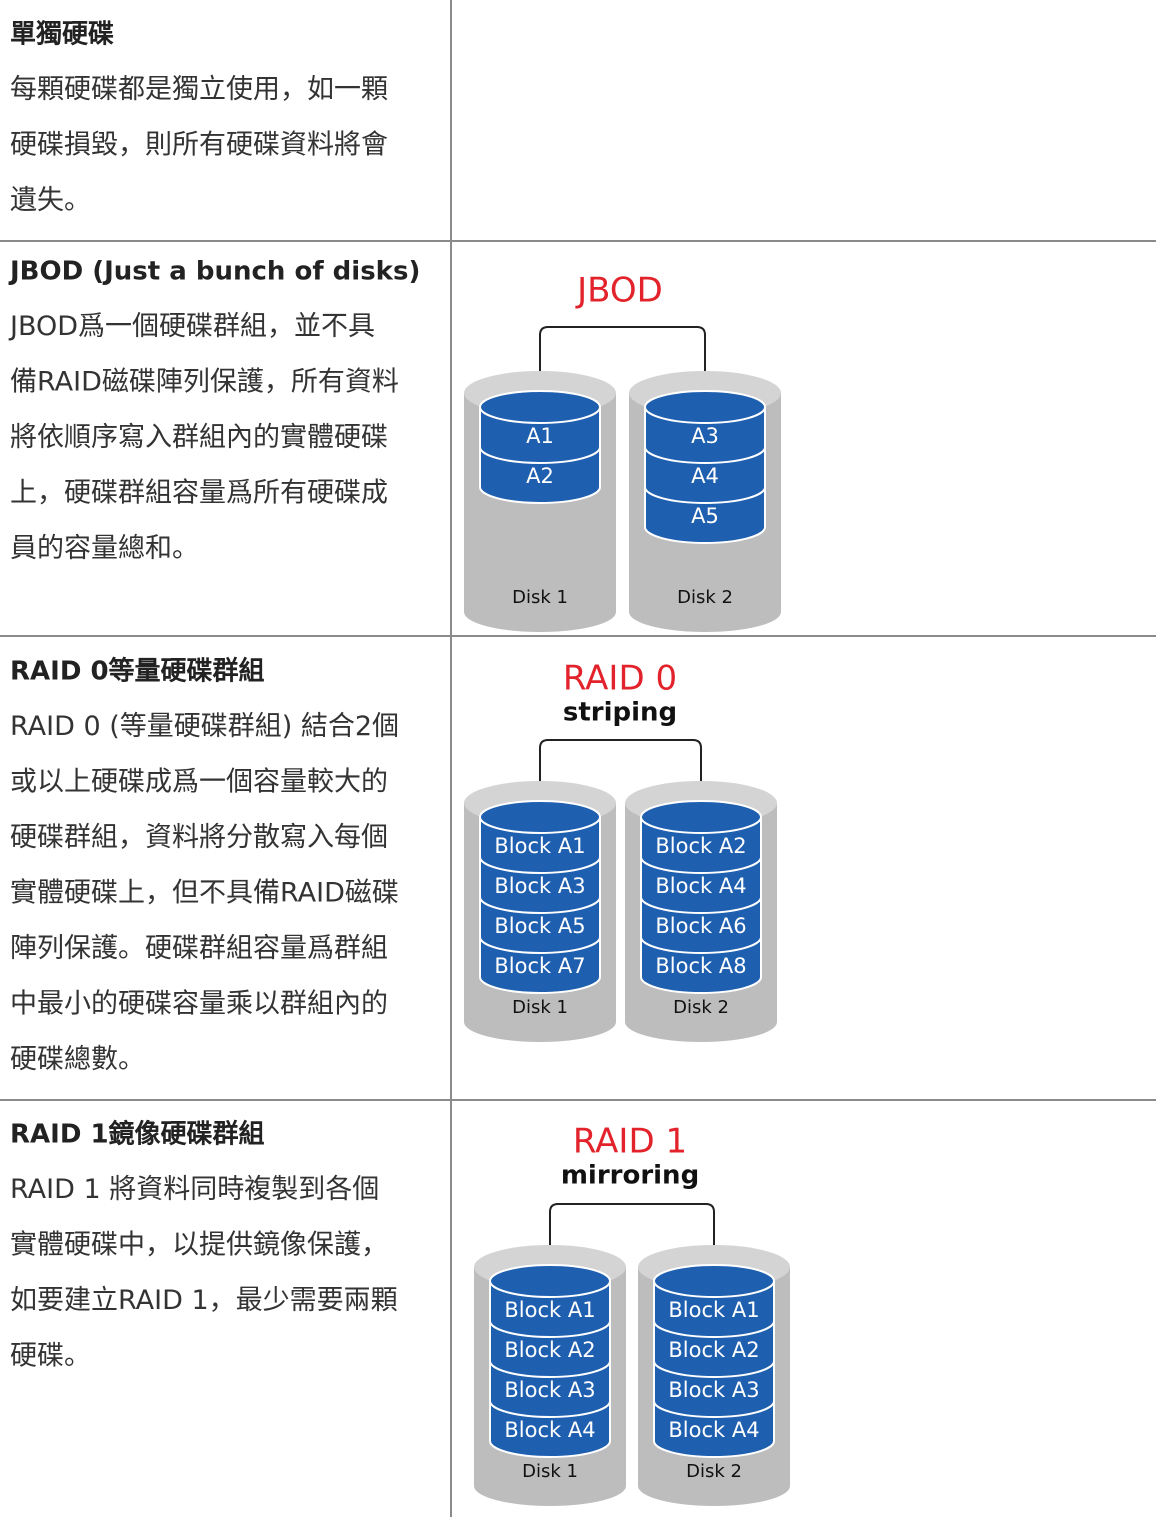 The image size is (1156, 1517). What do you see at coordinates (199, 782) in the screenshot?
I see `row-text-line: 或以上硬碟成爲一個容量較大的` at bounding box center [199, 782].